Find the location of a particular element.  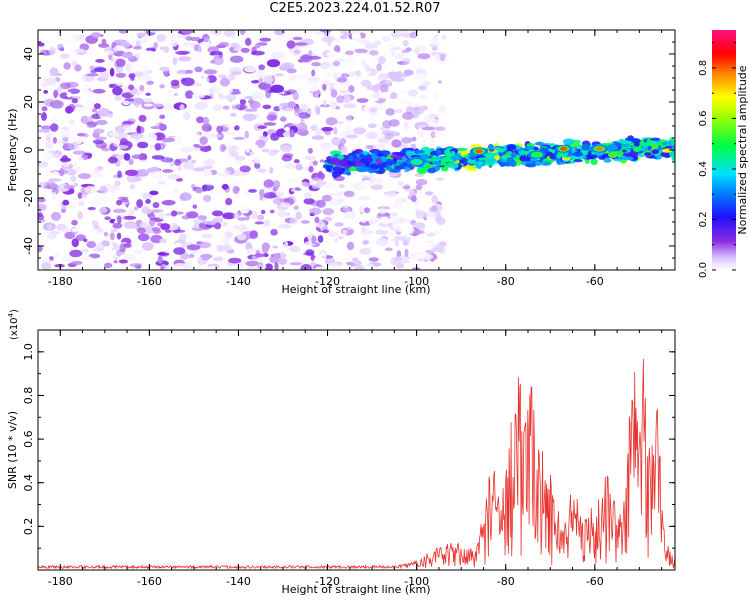

svg-text: (x104) is located at coordinates (13, 324).